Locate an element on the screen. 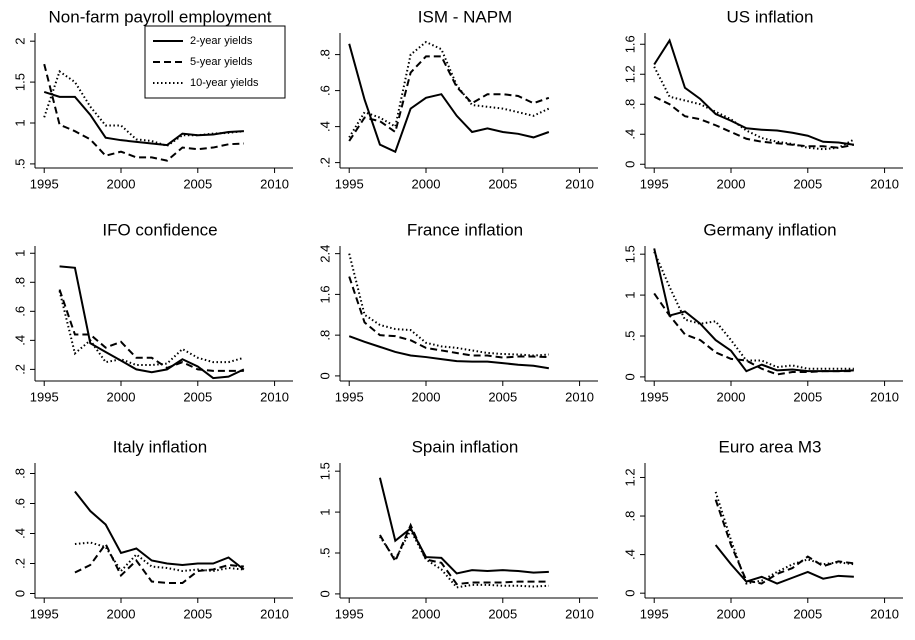 The image size is (915, 640). legend-label: 10-year yields is located at coordinates (224, 83).